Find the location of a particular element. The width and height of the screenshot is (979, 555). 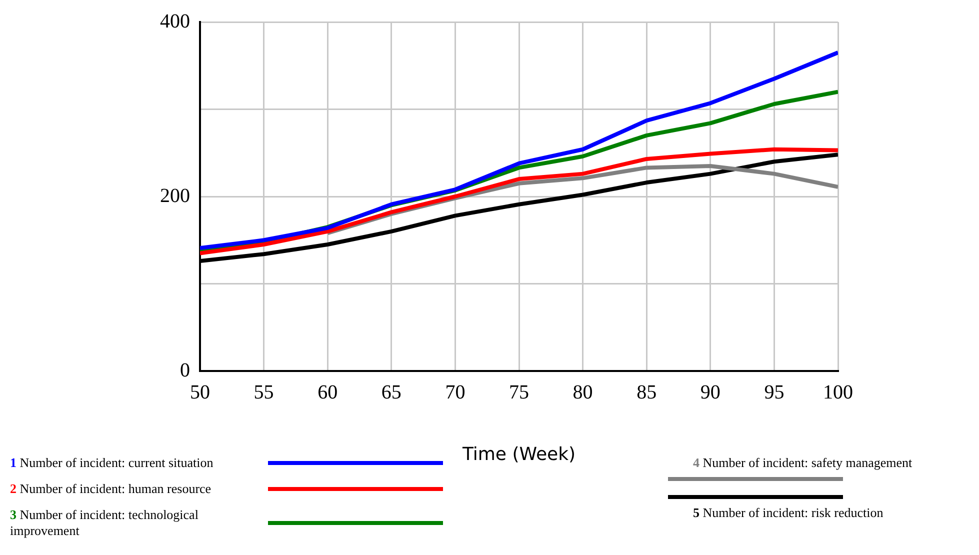

text: 1 Number of incident: current situation is located at coordinates (112, 462).